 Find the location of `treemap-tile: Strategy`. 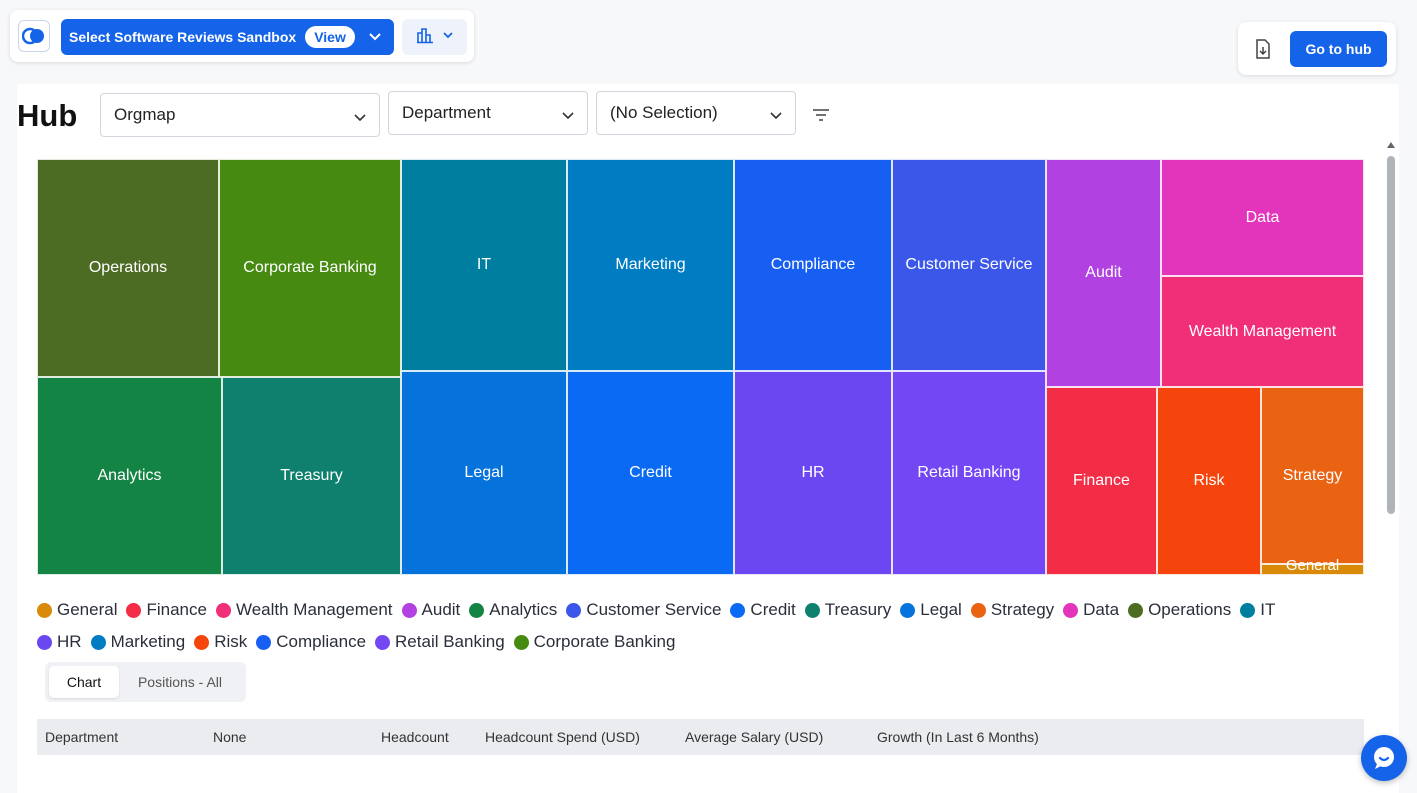

treemap-tile: Strategy is located at coordinates (1312, 475).